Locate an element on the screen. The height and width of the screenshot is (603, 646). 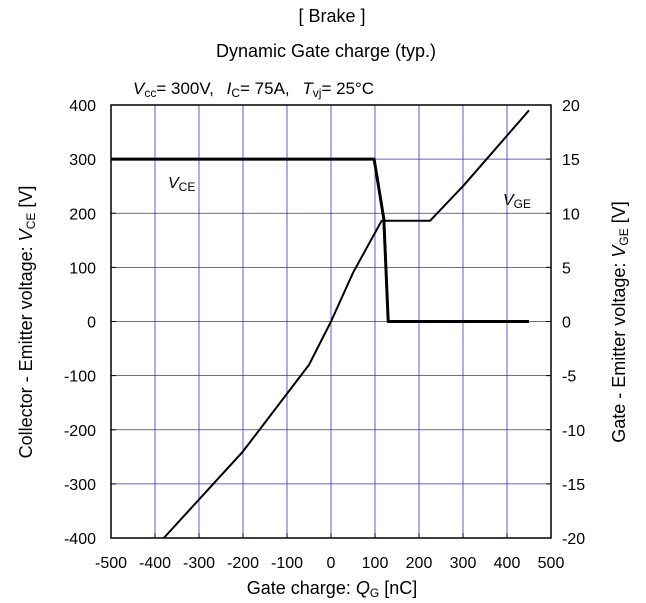
y-tick-label: 0 is located at coordinates (91, 323).